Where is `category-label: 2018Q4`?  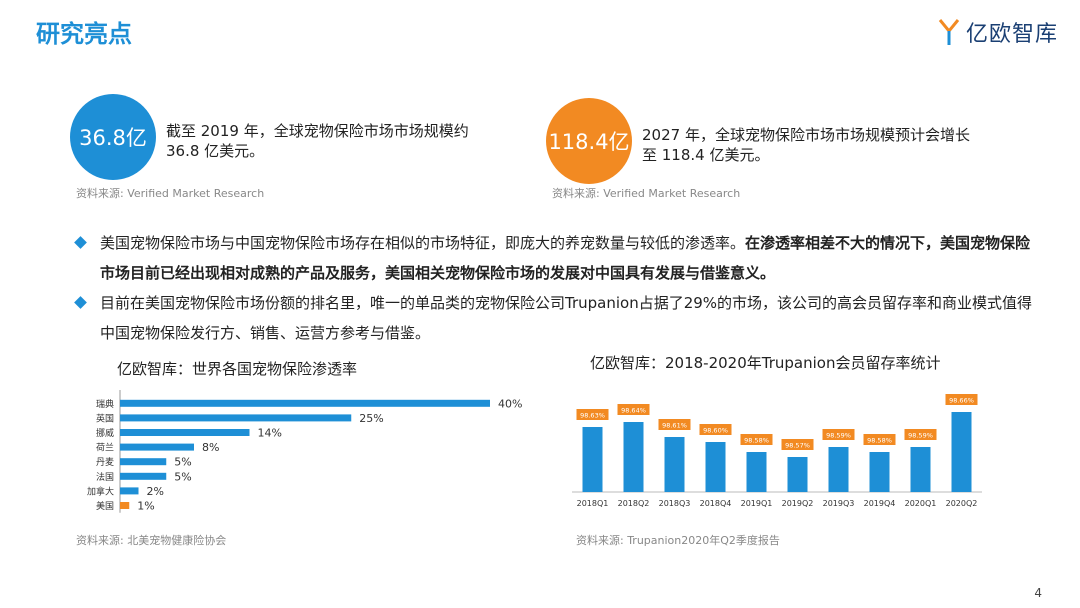
category-label: 2018Q4 is located at coordinates (716, 503).